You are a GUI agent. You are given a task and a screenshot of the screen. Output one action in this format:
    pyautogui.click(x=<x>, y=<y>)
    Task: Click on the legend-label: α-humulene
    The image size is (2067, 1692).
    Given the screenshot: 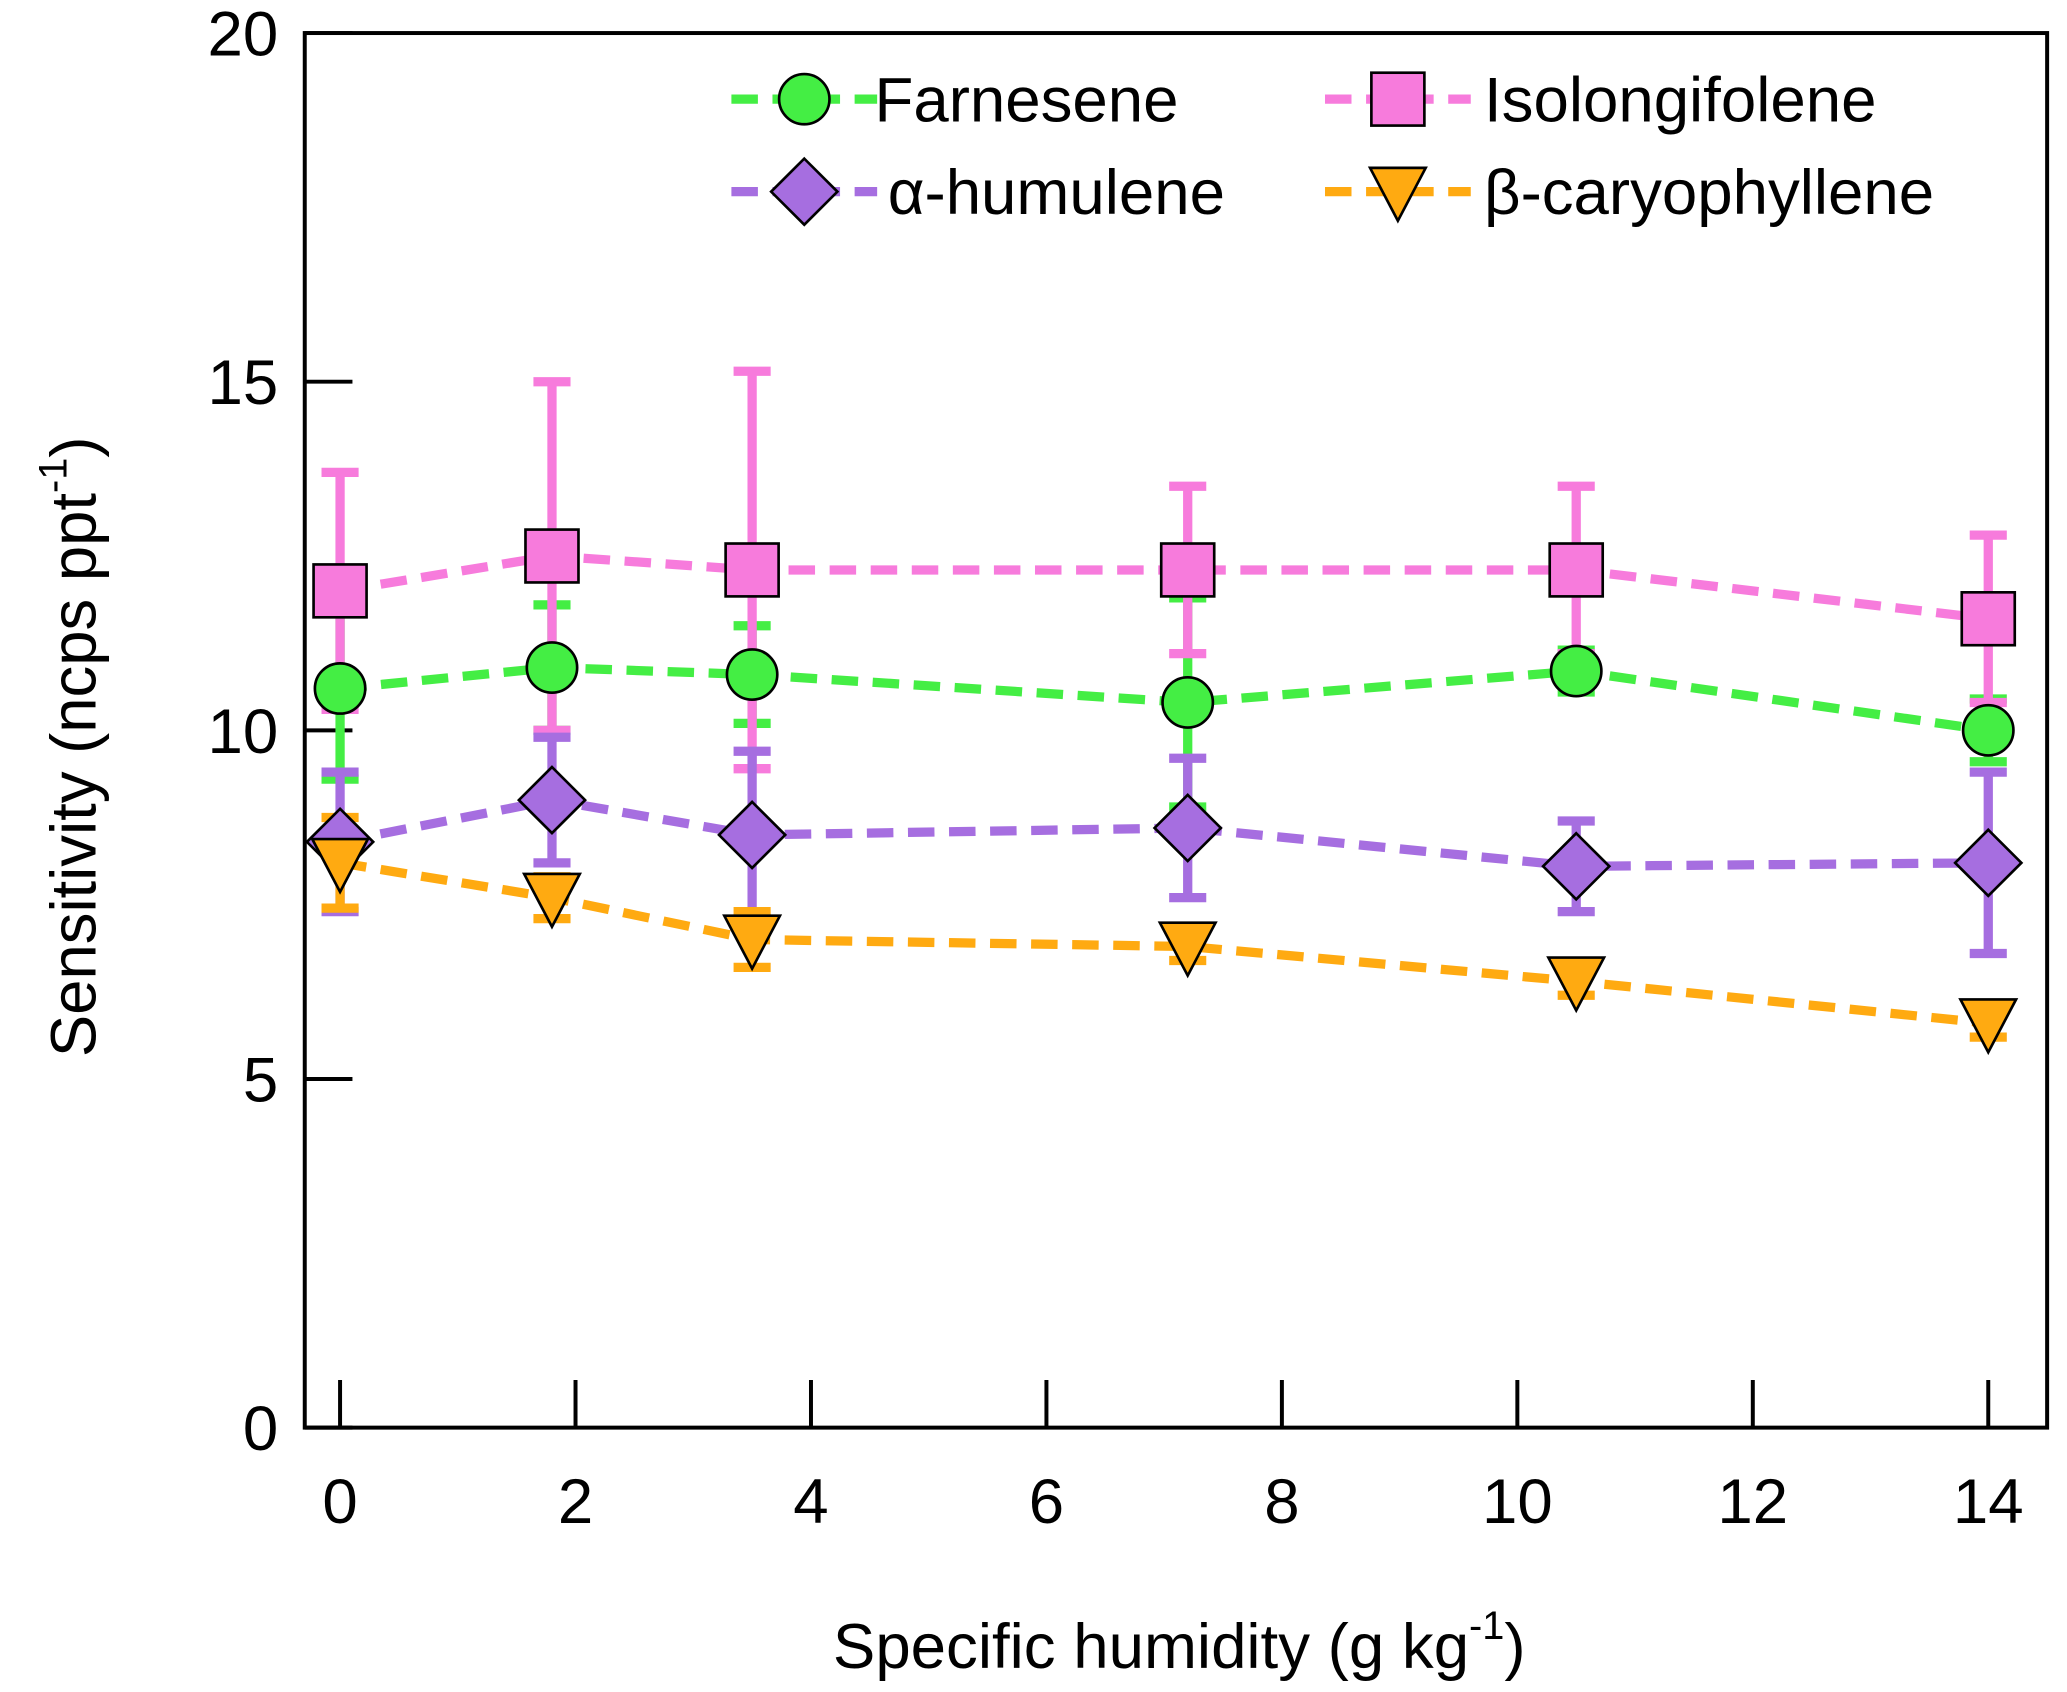 What is the action you would take?
    pyautogui.click(x=1056, y=192)
    